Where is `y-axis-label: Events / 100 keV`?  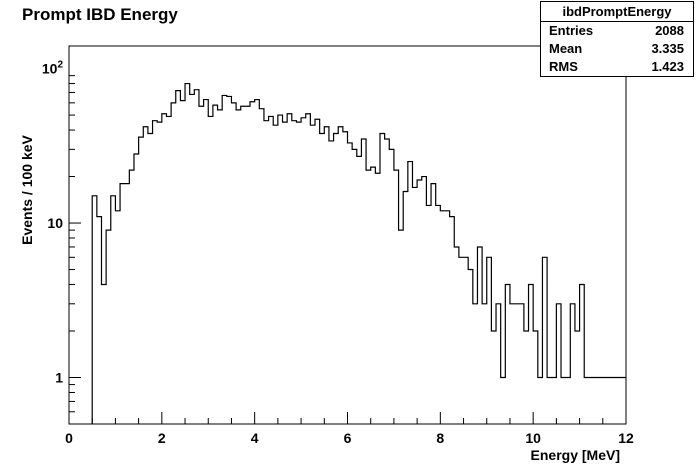 y-axis-label: Events / 100 keV is located at coordinates (27, 189).